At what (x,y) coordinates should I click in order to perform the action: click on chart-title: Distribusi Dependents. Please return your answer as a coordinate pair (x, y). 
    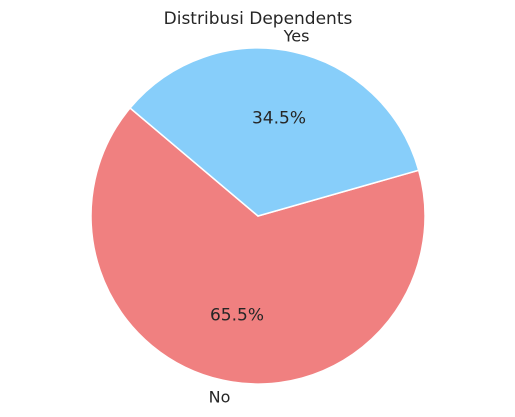
    Looking at the image, I should click on (258, 19).